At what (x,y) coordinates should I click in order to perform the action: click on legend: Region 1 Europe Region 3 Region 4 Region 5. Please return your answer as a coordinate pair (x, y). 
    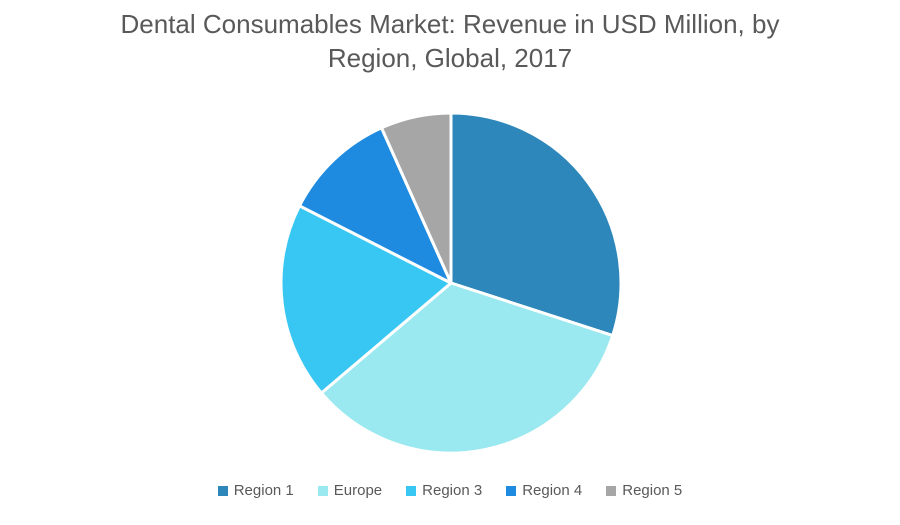
    Looking at the image, I should click on (450, 491).